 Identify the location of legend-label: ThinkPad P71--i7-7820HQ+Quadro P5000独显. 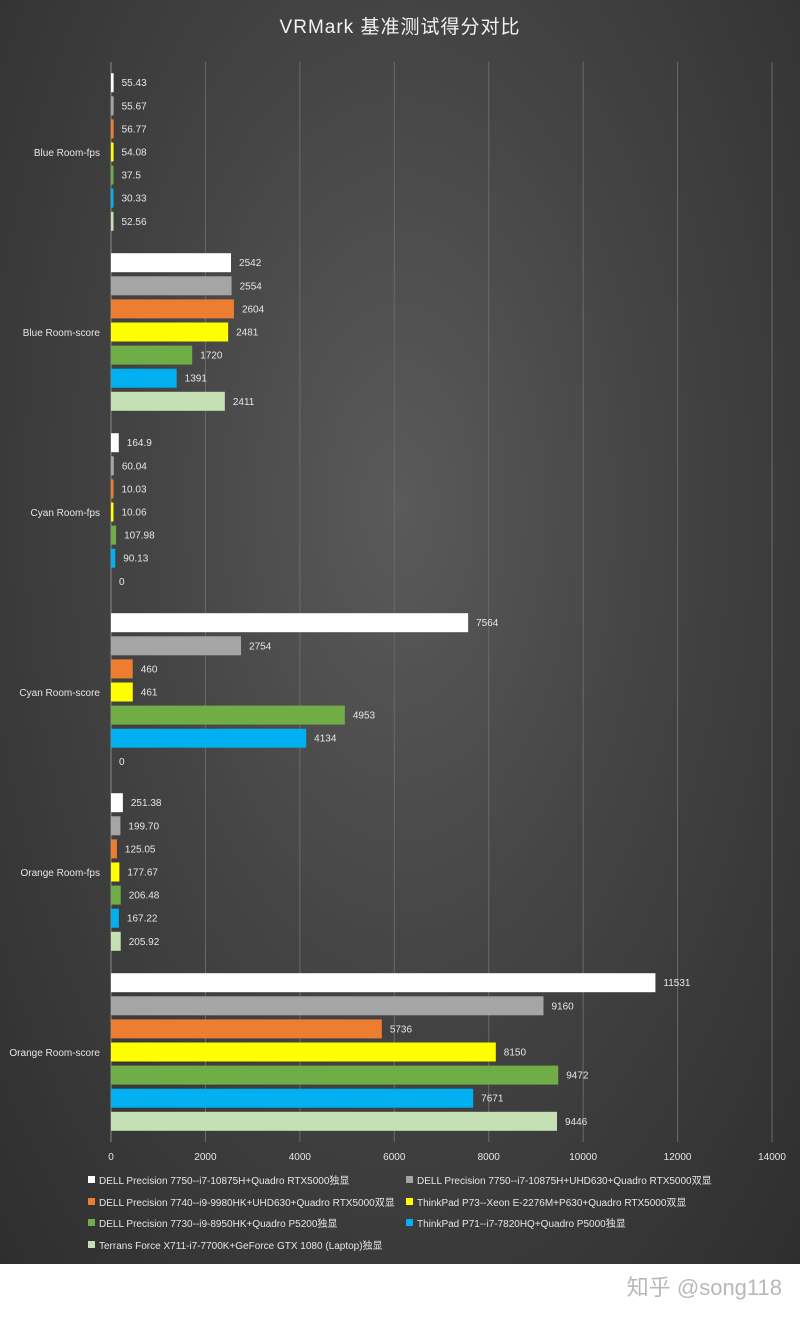
(521, 1225).